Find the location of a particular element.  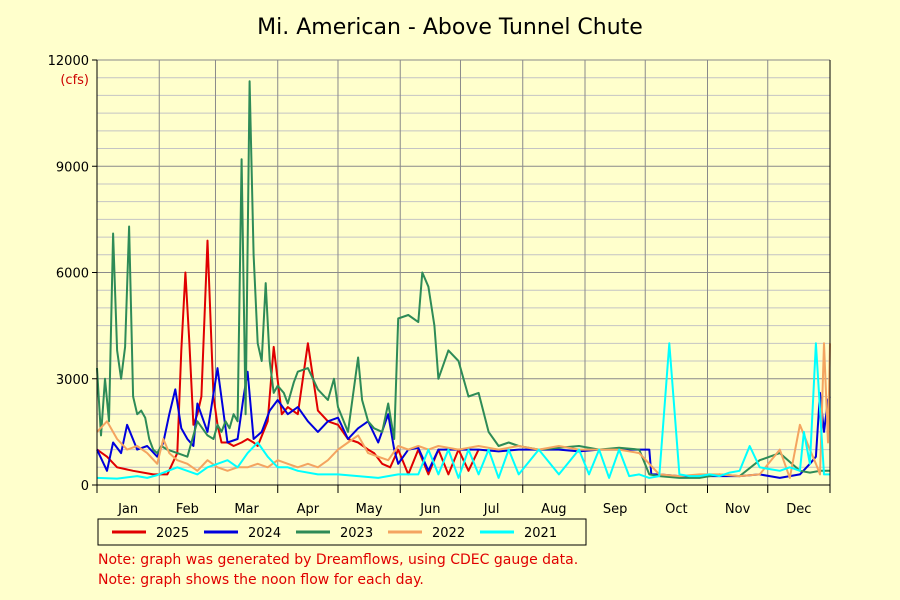

month-label: Mar is located at coordinates (246, 509).